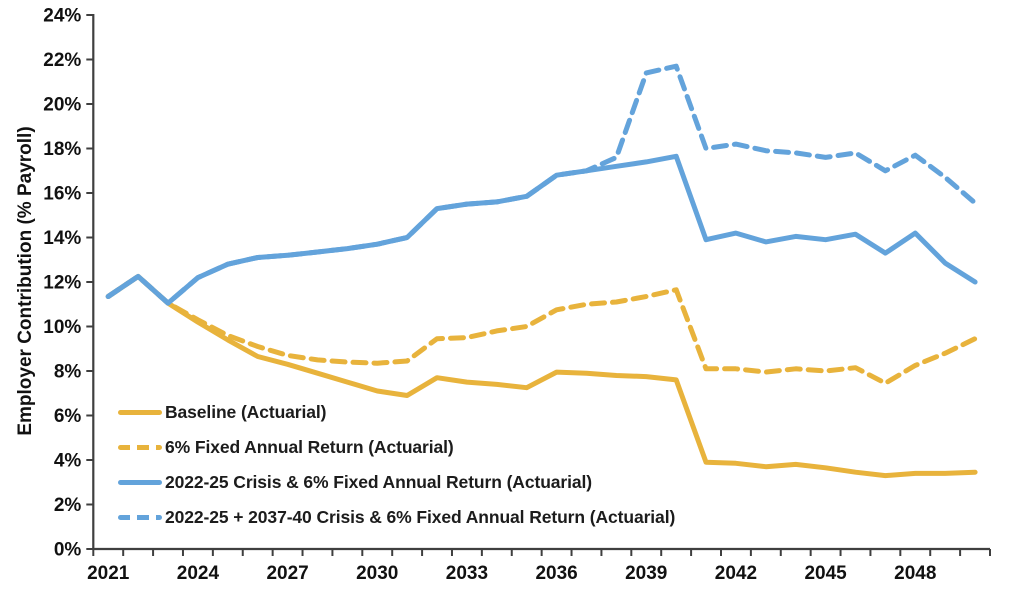  What do you see at coordinates (140, 517) in the screenshot?
I see `legend-swatch-dashed-blue-line` at bounding box center [140, 517].